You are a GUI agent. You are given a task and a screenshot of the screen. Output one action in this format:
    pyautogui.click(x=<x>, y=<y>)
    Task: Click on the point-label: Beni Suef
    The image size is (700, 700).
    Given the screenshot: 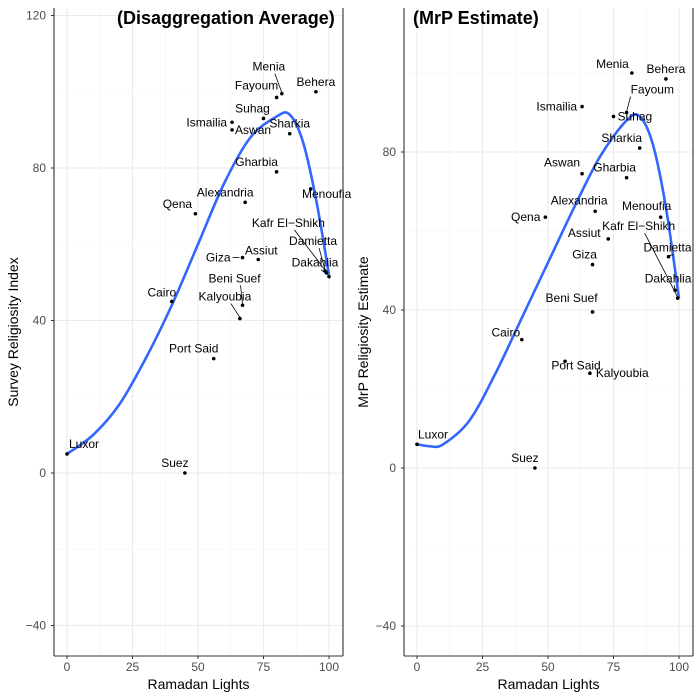 What is the action you would take?
    pyautogui.click(x=235, y=278)
    